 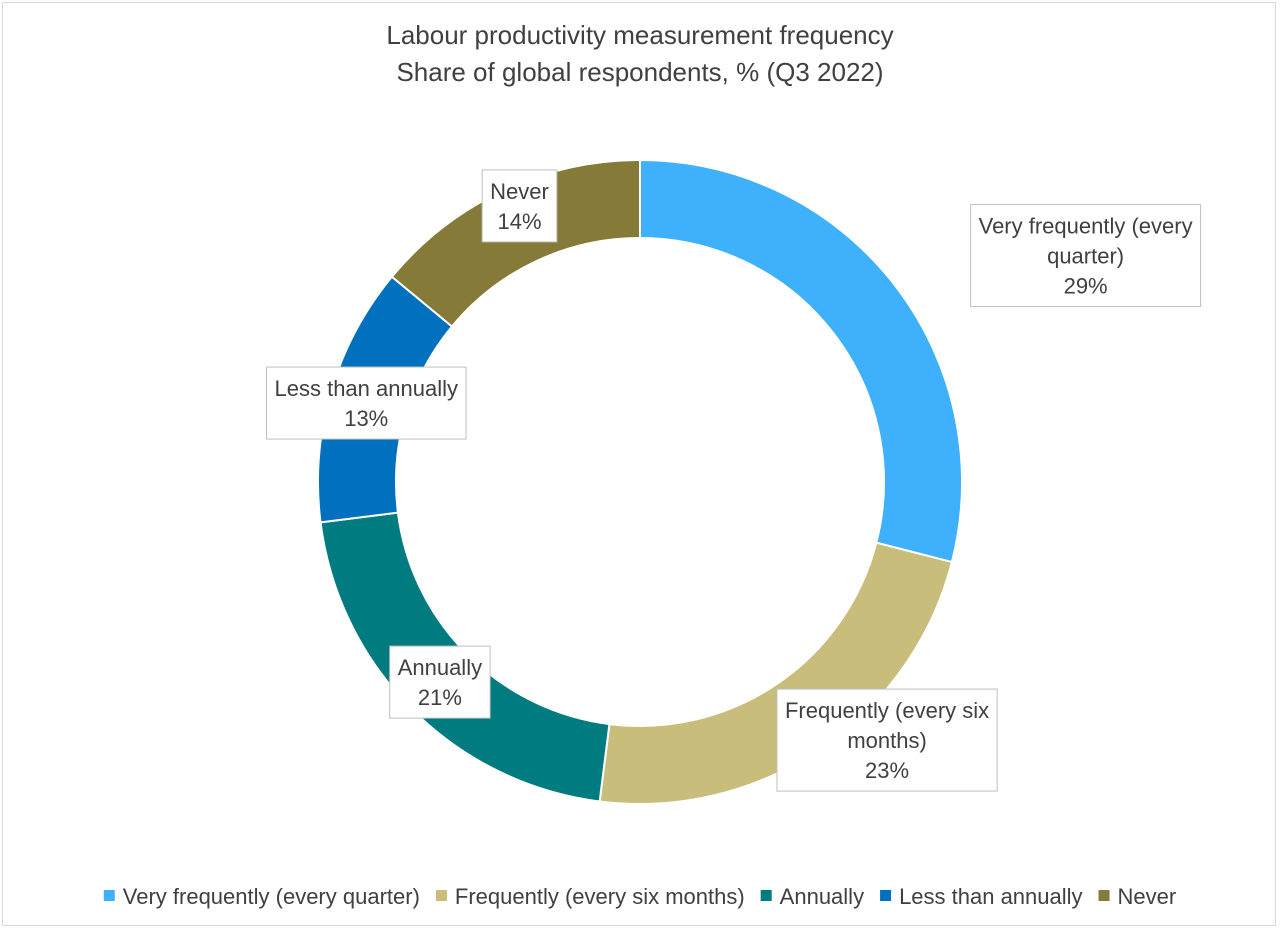 What do you see at coordinates (366, 388) in the screenshot?
I see `data-label-category: Less than annually` at bounding box center [366, 388].